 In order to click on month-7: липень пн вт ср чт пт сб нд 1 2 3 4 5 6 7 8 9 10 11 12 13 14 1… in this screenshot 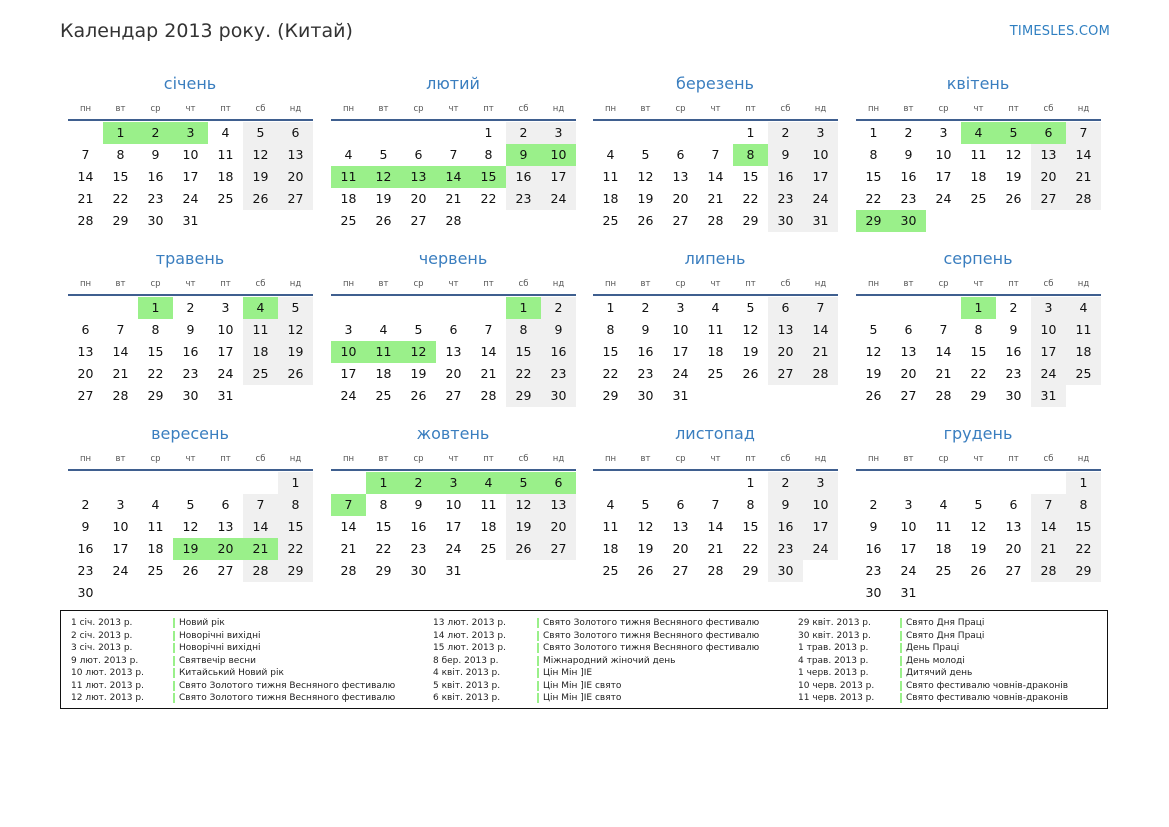, I will do `click(715, 330)`.